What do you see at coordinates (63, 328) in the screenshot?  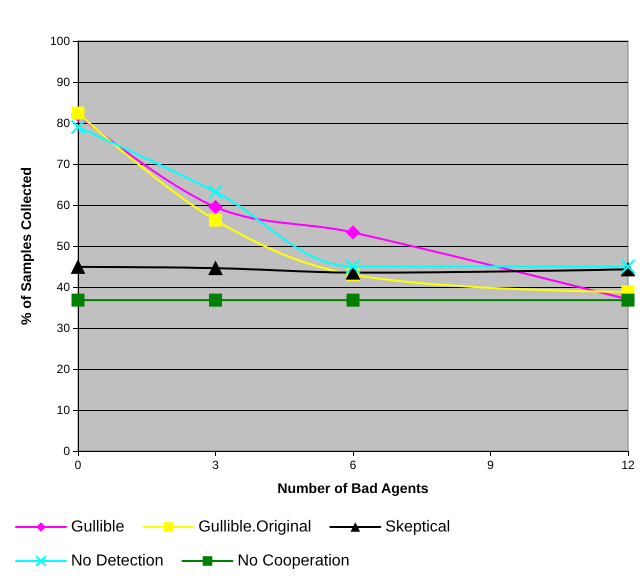 I see `y-tick-label: 30` at bounding box center [63, 328].